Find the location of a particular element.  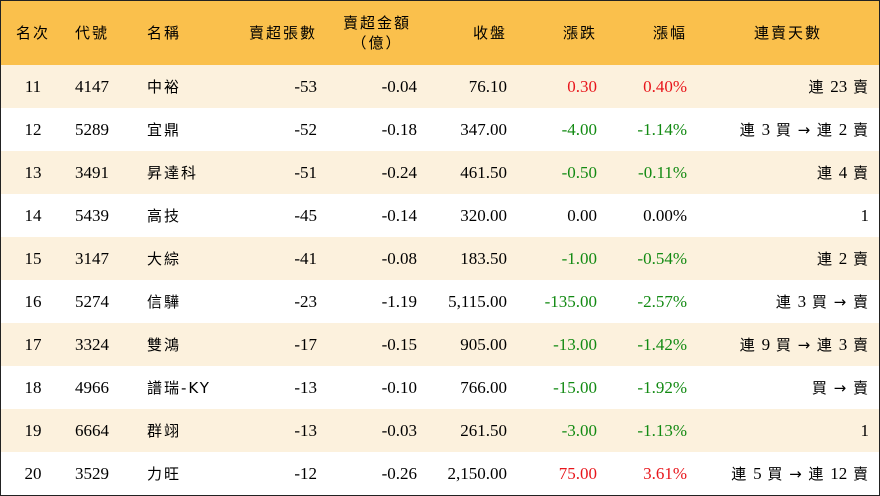

header-code: 代號 is located at coordinates (92, 33).